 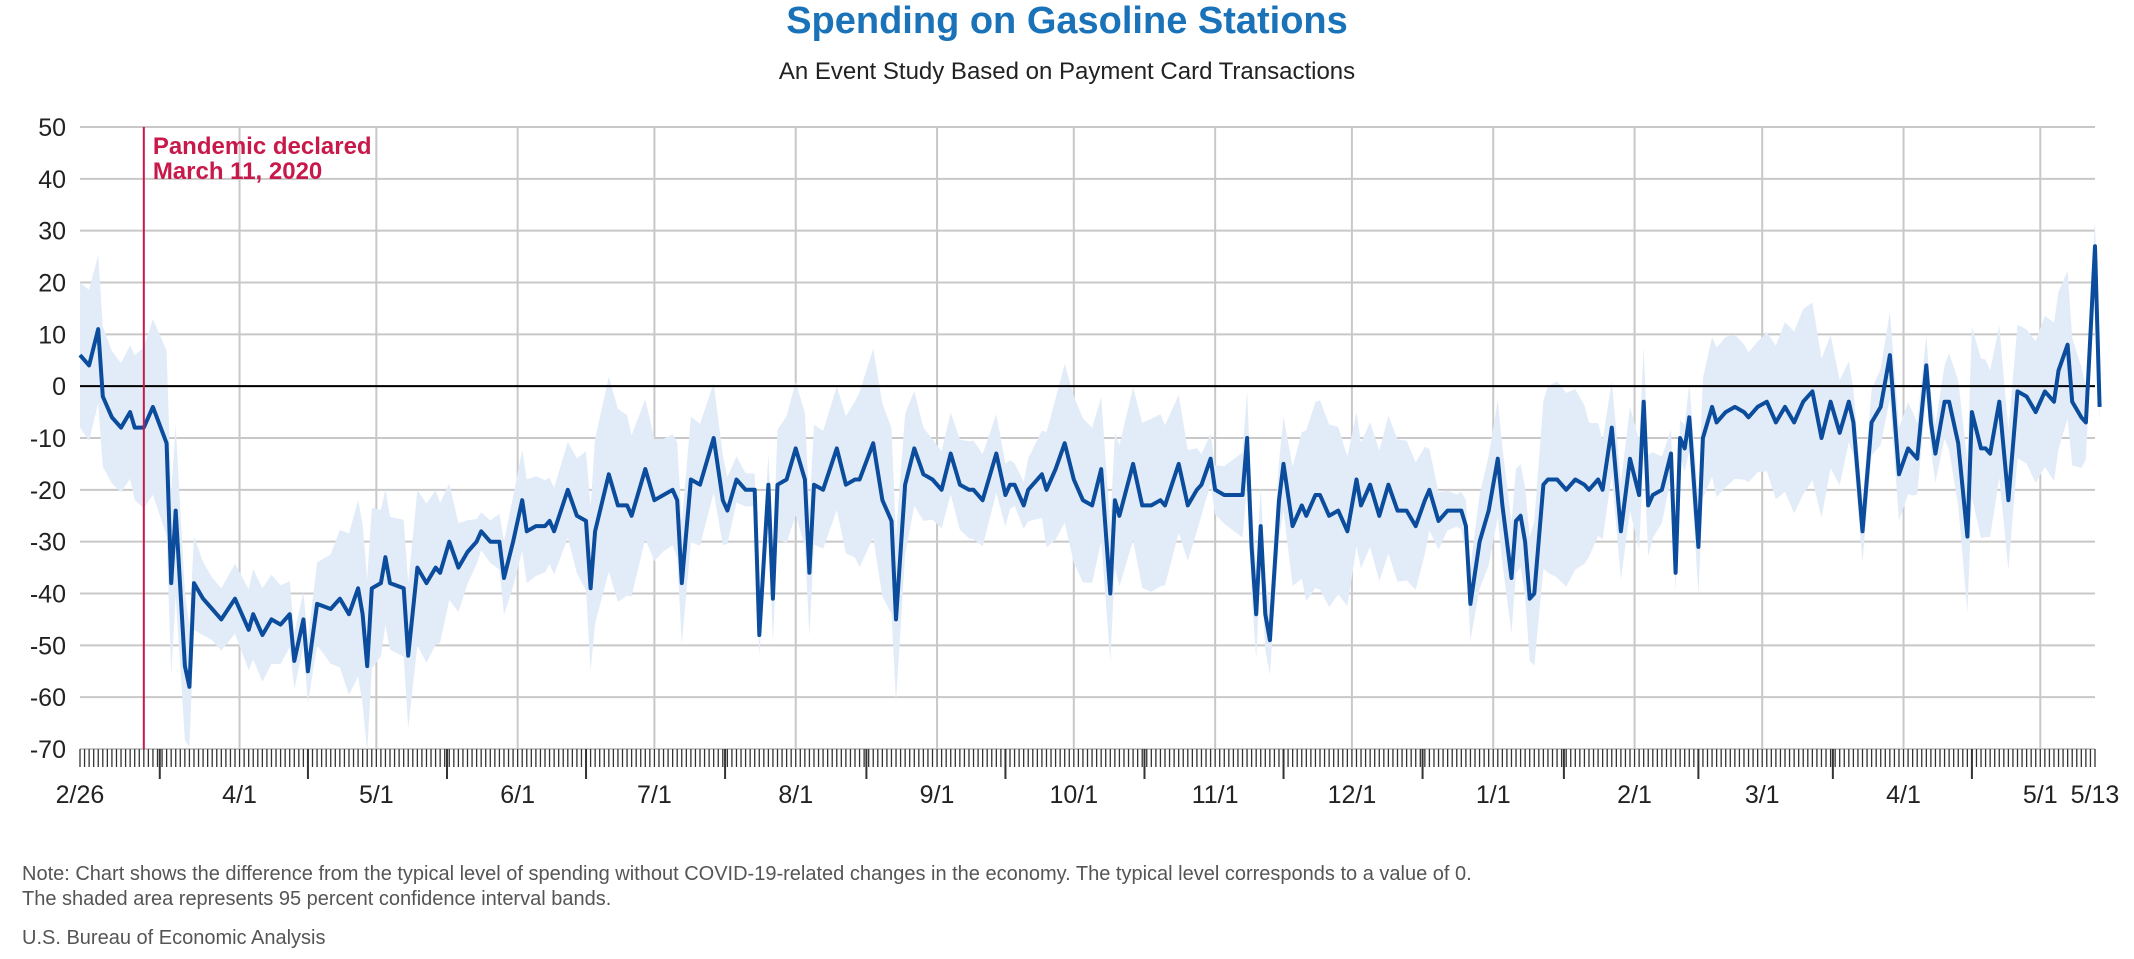 I want to click on y-tick-label: -10, so click(x=48, y=439).